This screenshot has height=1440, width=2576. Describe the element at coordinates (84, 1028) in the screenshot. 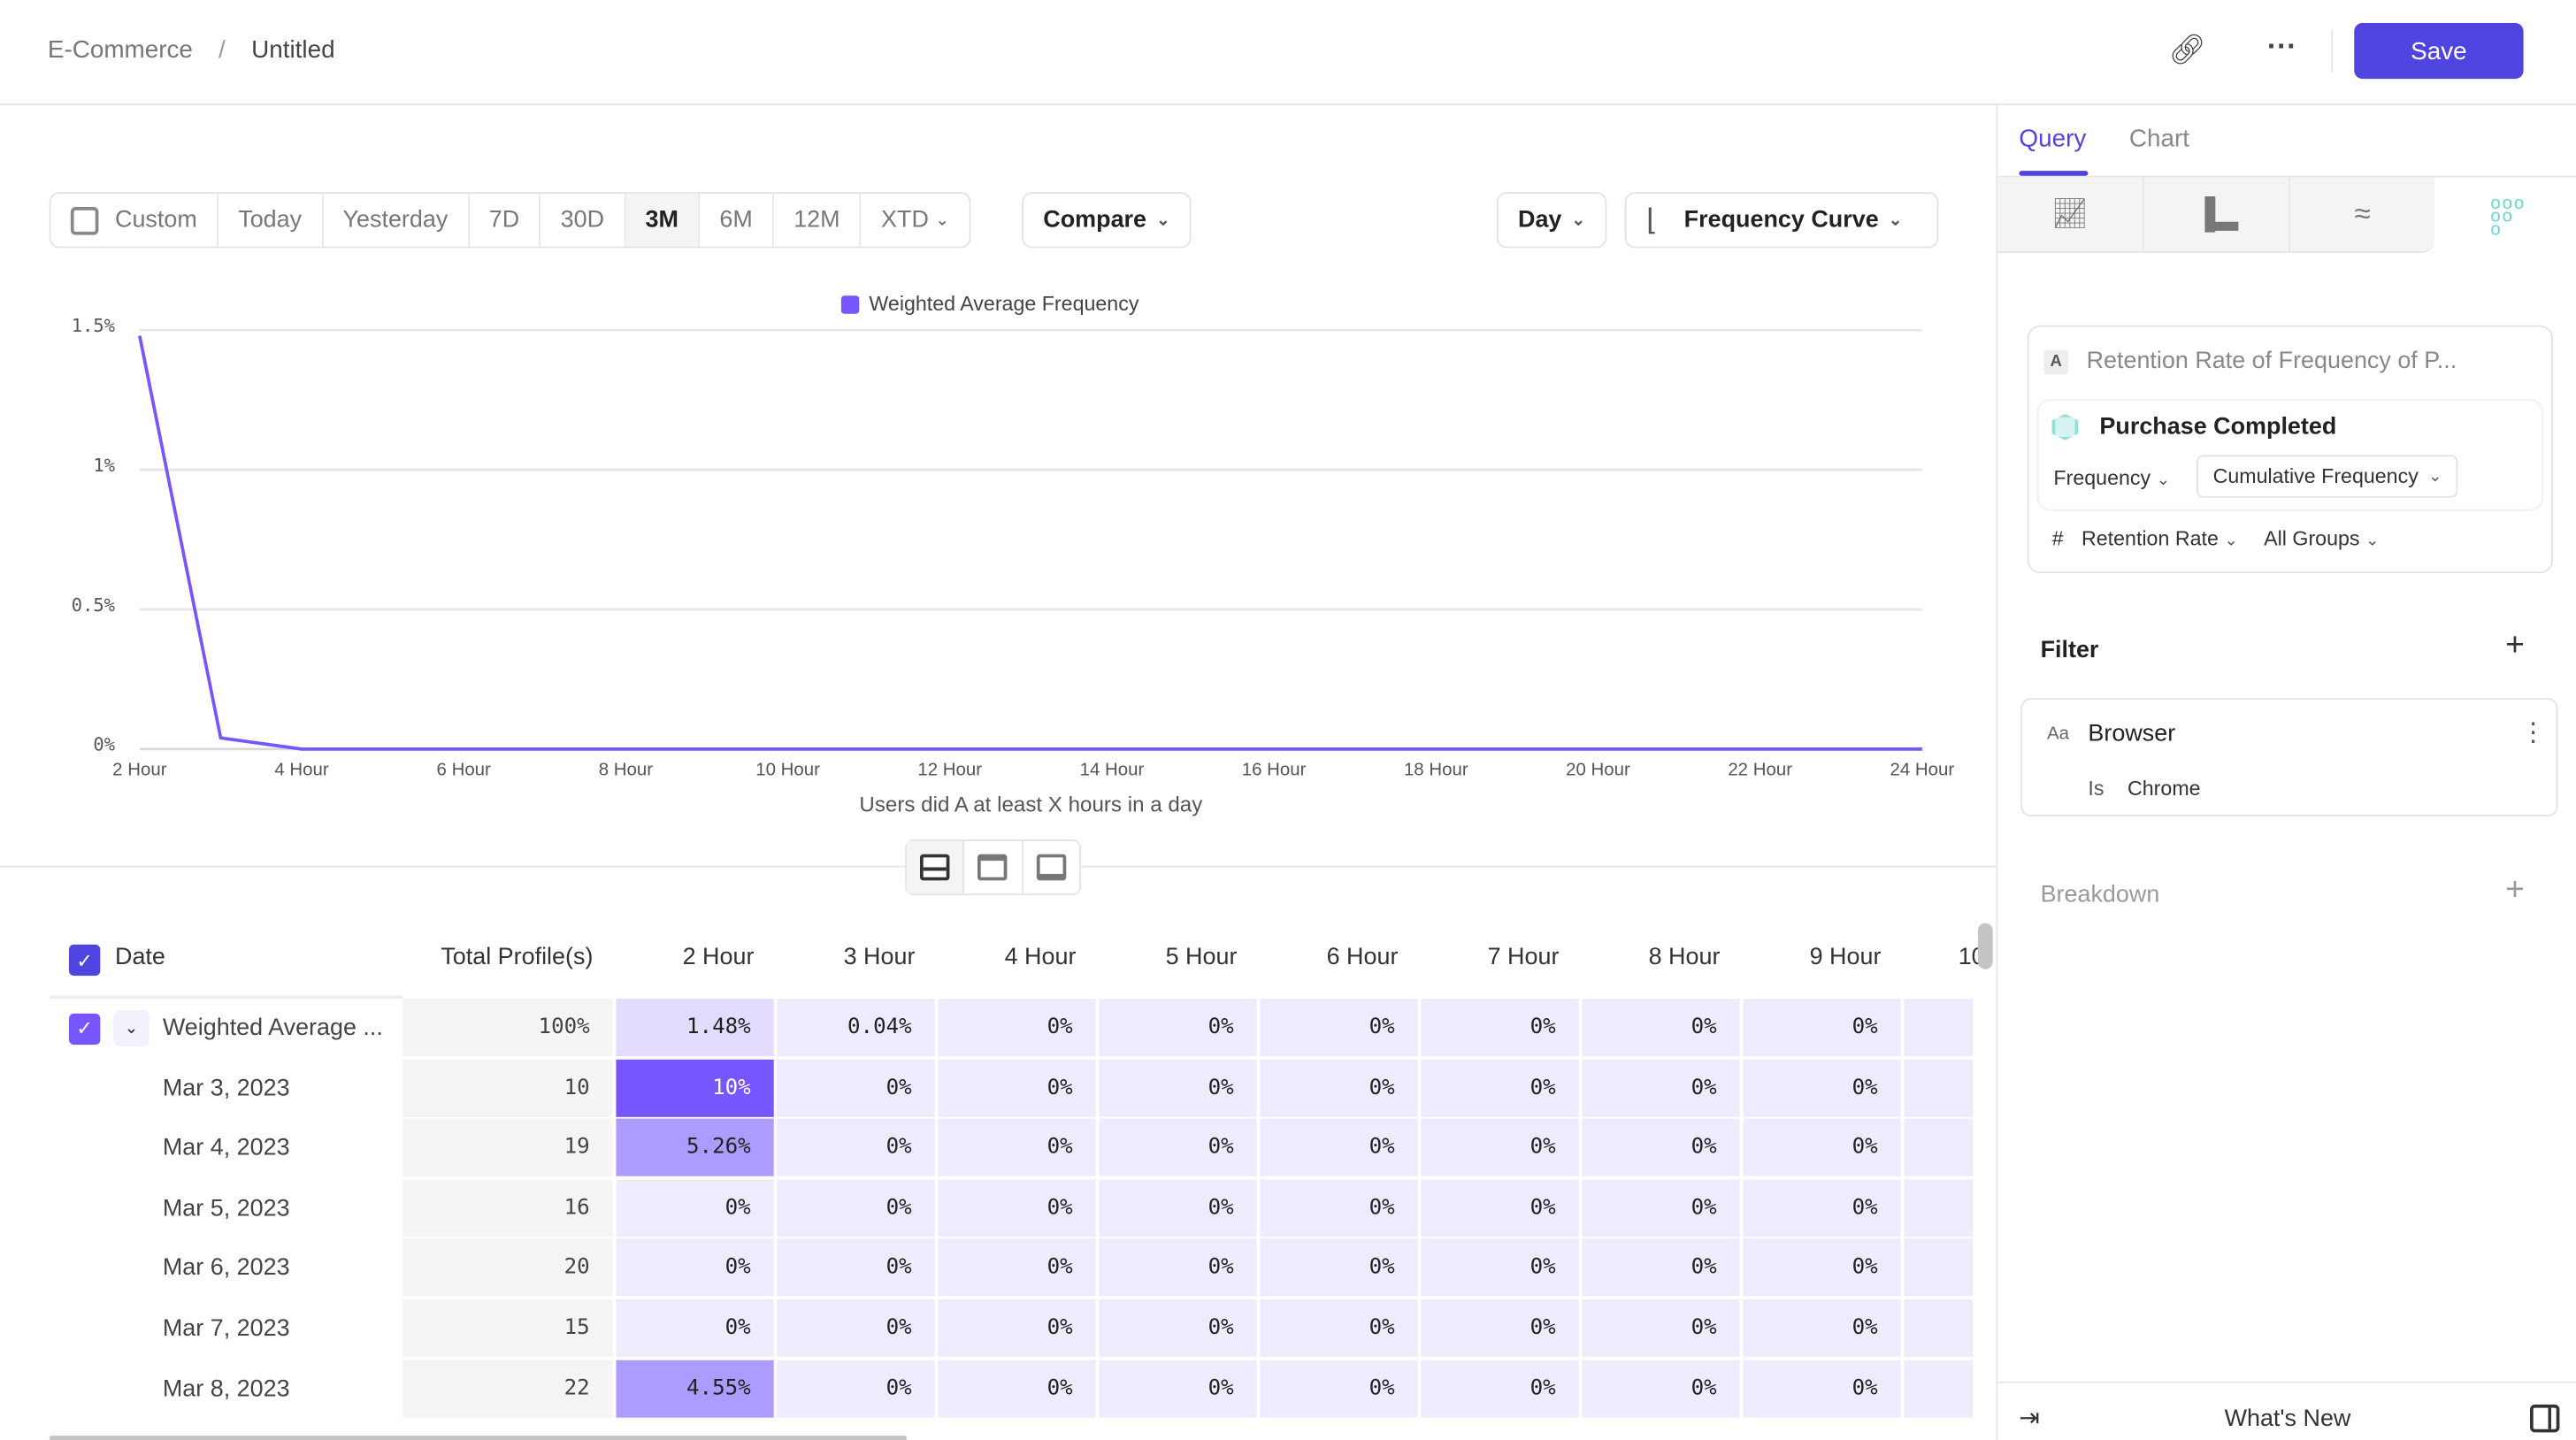

I see `row-checkbox: ✓` at that location.